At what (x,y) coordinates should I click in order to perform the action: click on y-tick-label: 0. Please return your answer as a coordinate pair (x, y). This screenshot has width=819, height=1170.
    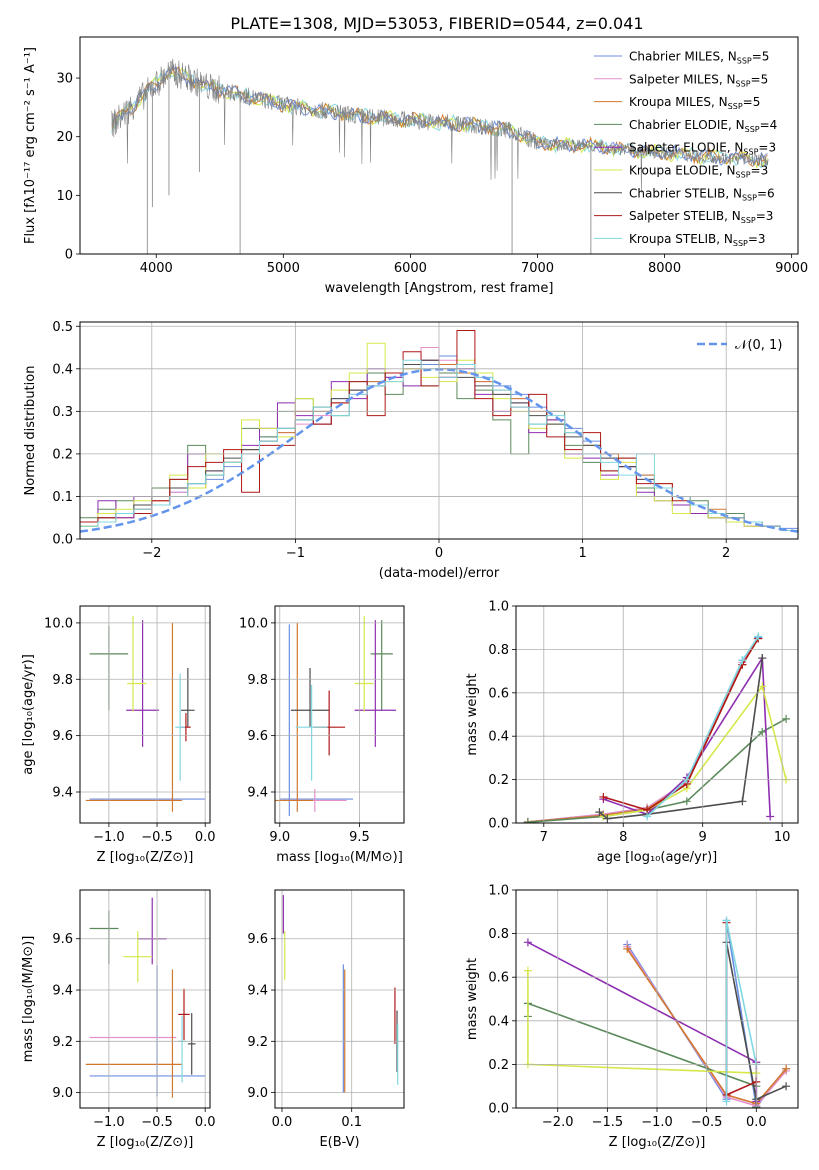
    Looking at the image, I should click on (69, 255).